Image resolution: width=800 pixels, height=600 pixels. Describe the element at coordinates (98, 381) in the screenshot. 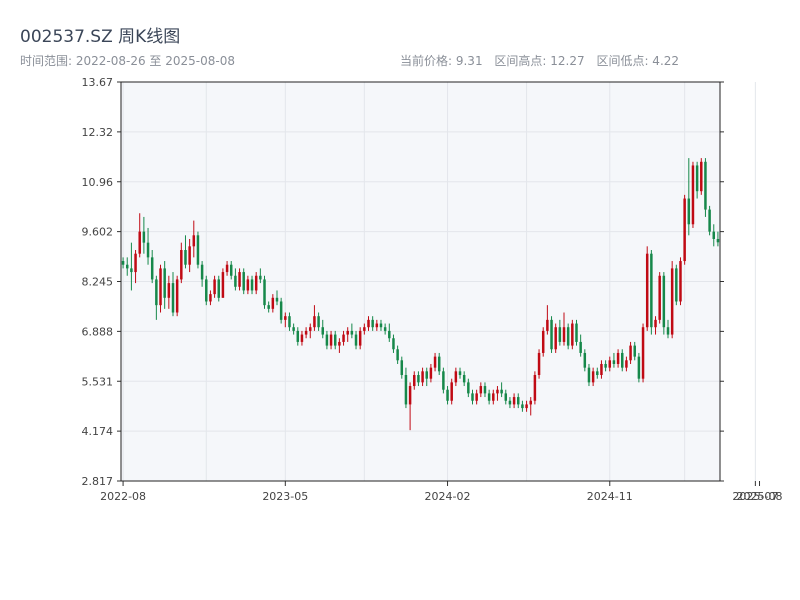

I see `y-tick-label: 5.531` at that location.